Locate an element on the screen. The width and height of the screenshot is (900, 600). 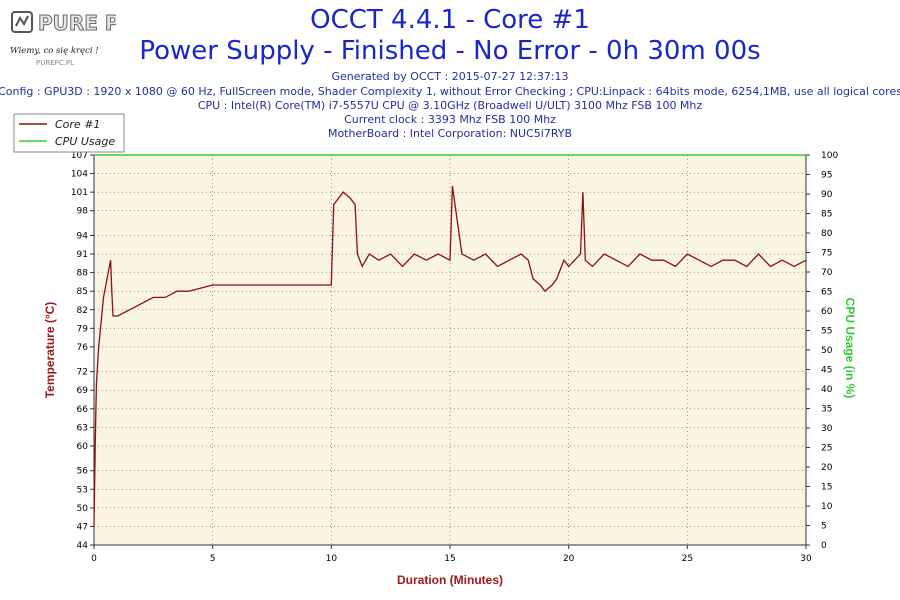
y2-tick-label: 10 is located at coordinates (827, 507).